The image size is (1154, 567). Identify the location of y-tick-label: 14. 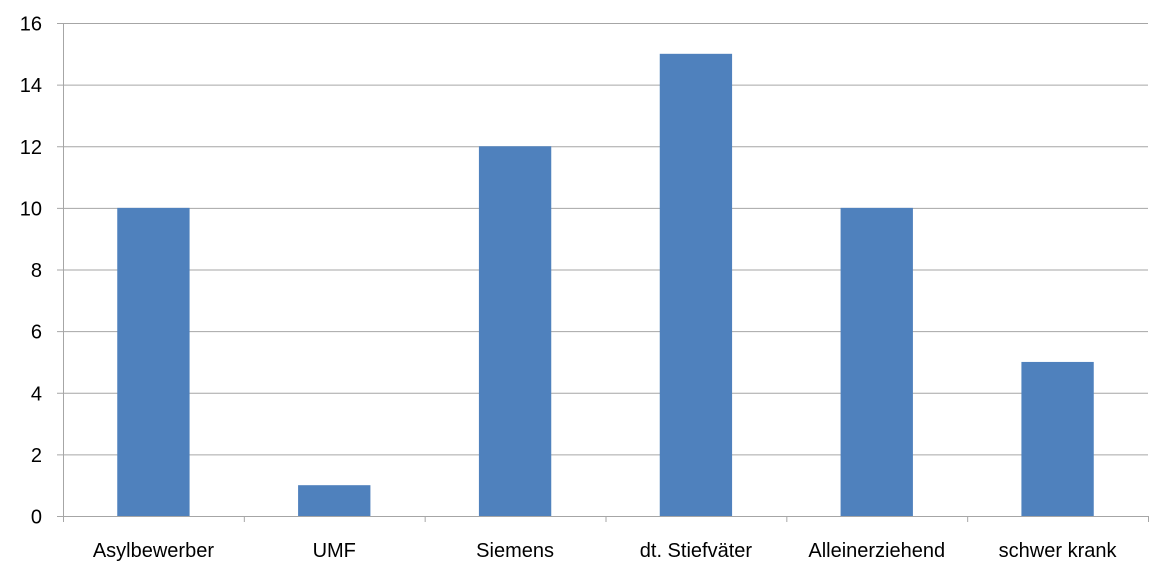
(31, 86).